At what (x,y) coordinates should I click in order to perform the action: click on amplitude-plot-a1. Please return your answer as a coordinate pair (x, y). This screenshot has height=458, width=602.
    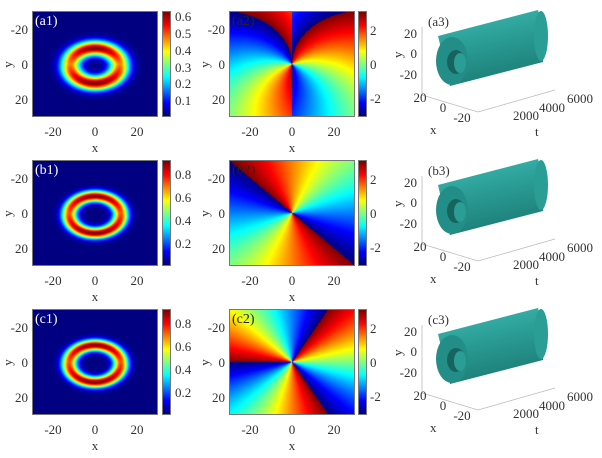
    Looking at the image, I should click on (95, 64).